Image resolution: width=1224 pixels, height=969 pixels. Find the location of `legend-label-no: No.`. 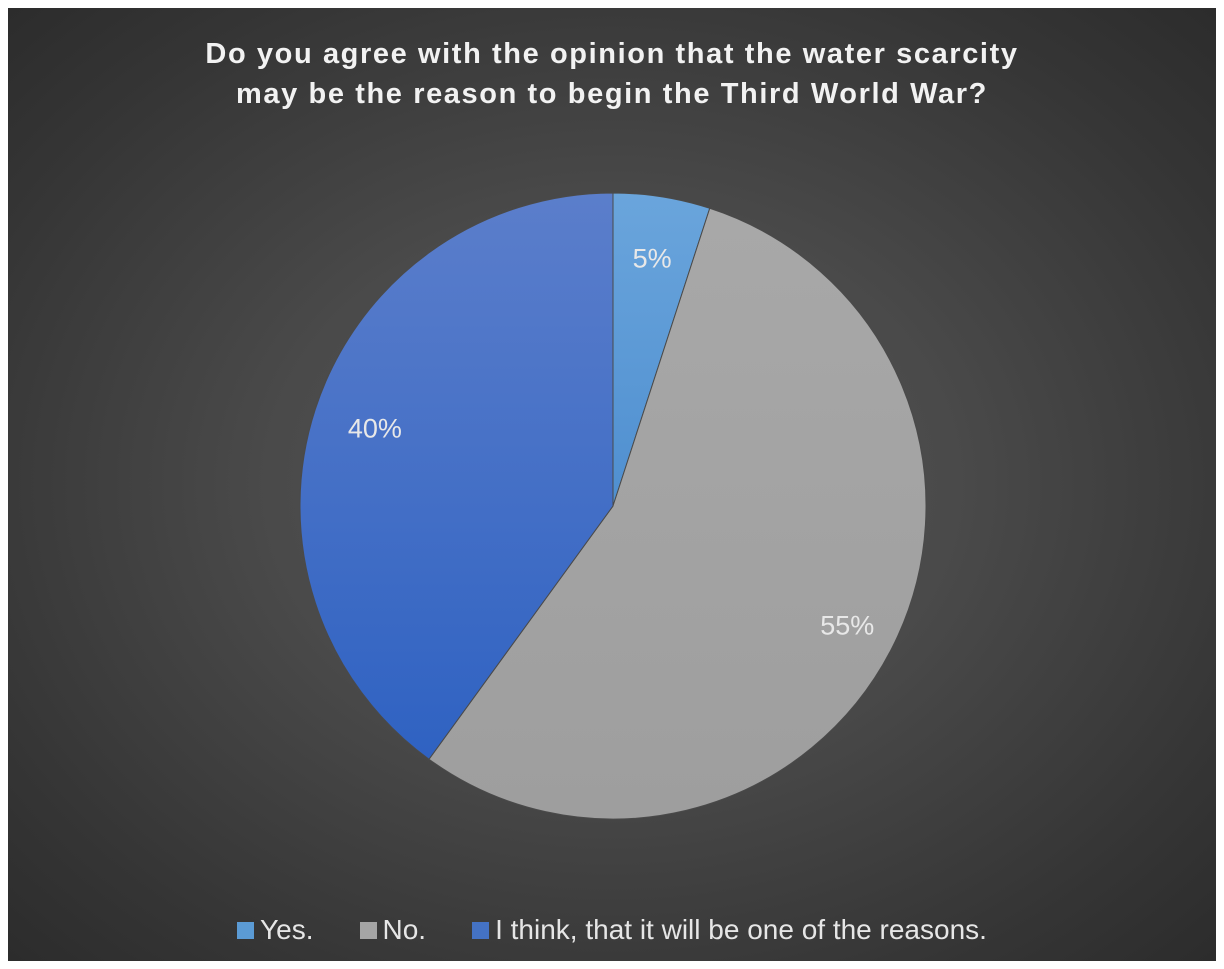

legend-label-no: No. is located at coordinates (404, 929).